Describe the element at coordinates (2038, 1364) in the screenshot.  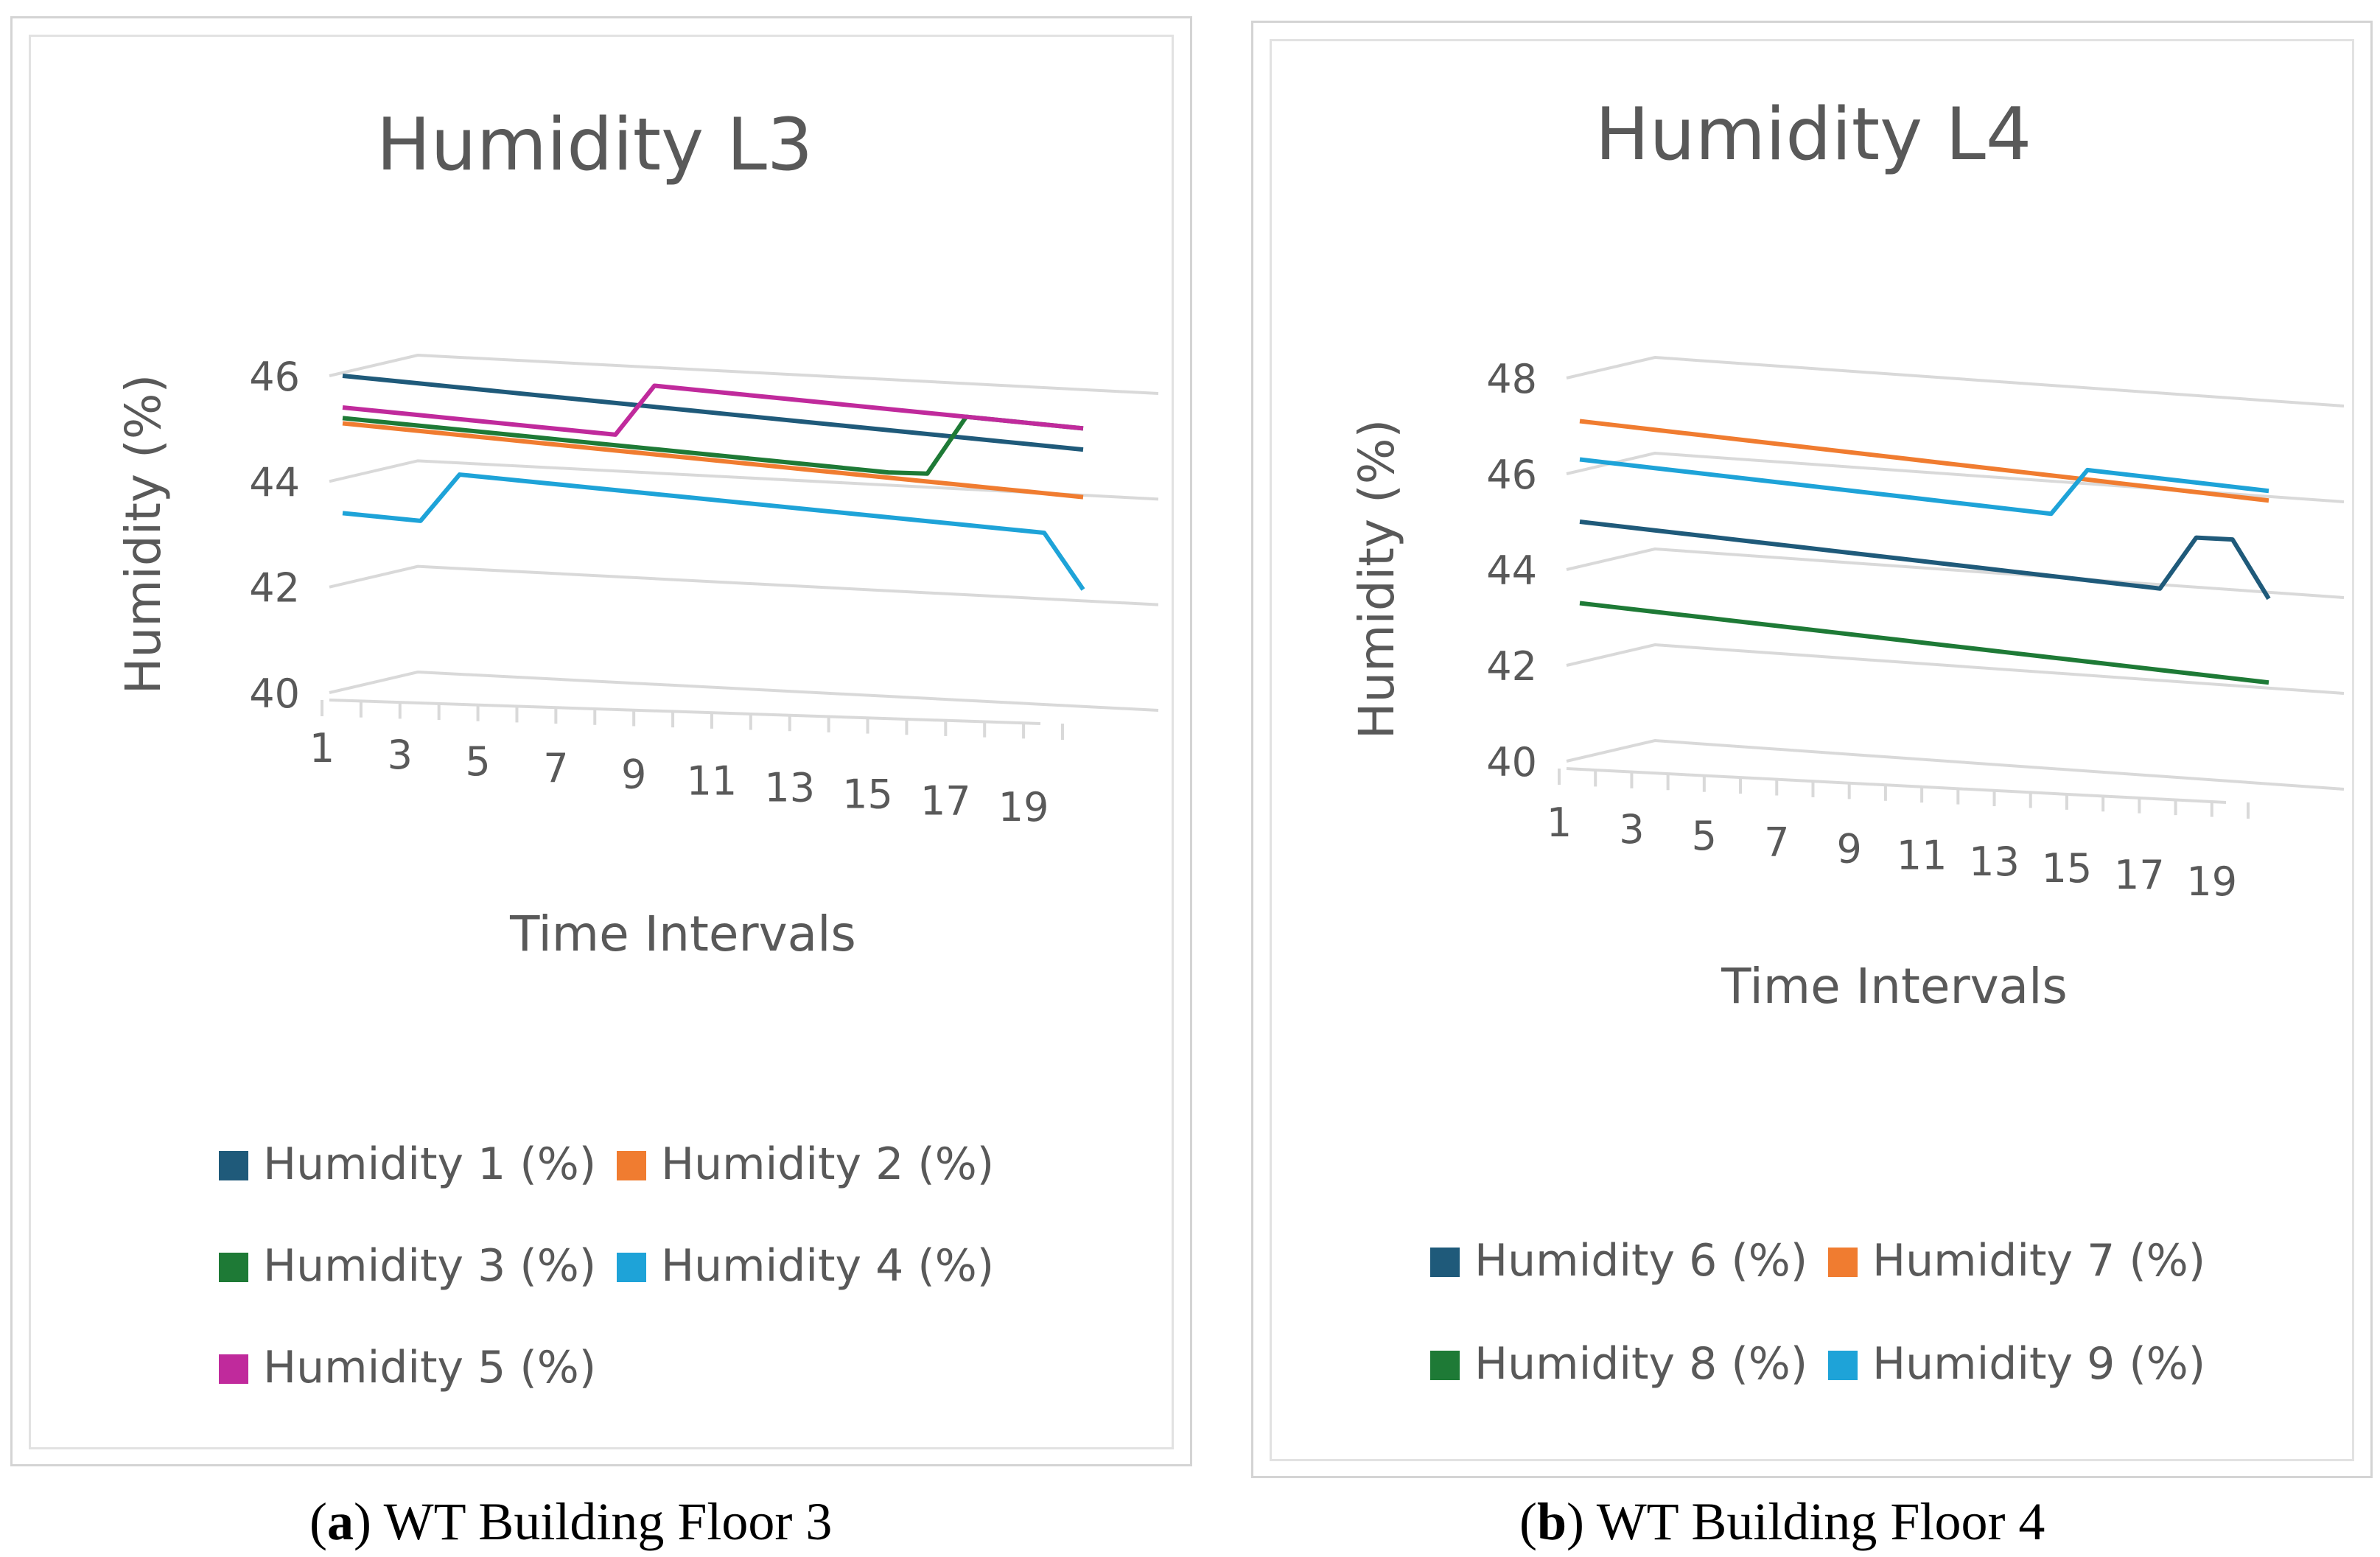
I see `legend-label: Humidity 9 (%)` at that location.